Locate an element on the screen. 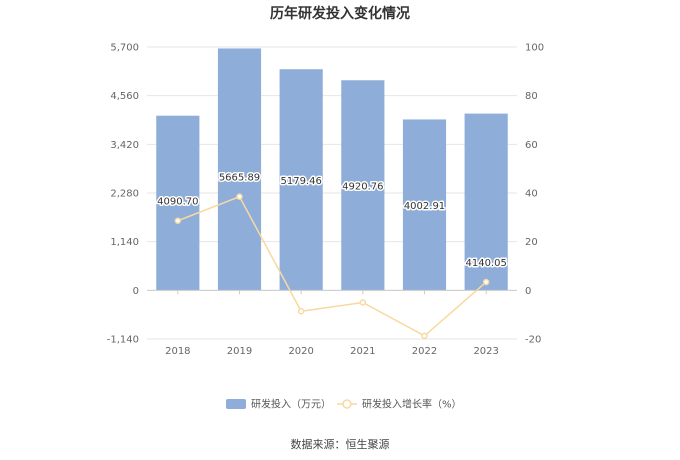 The image size is (680, 460). y-right-tick-label: 80 is located at coordinates (531, 96).